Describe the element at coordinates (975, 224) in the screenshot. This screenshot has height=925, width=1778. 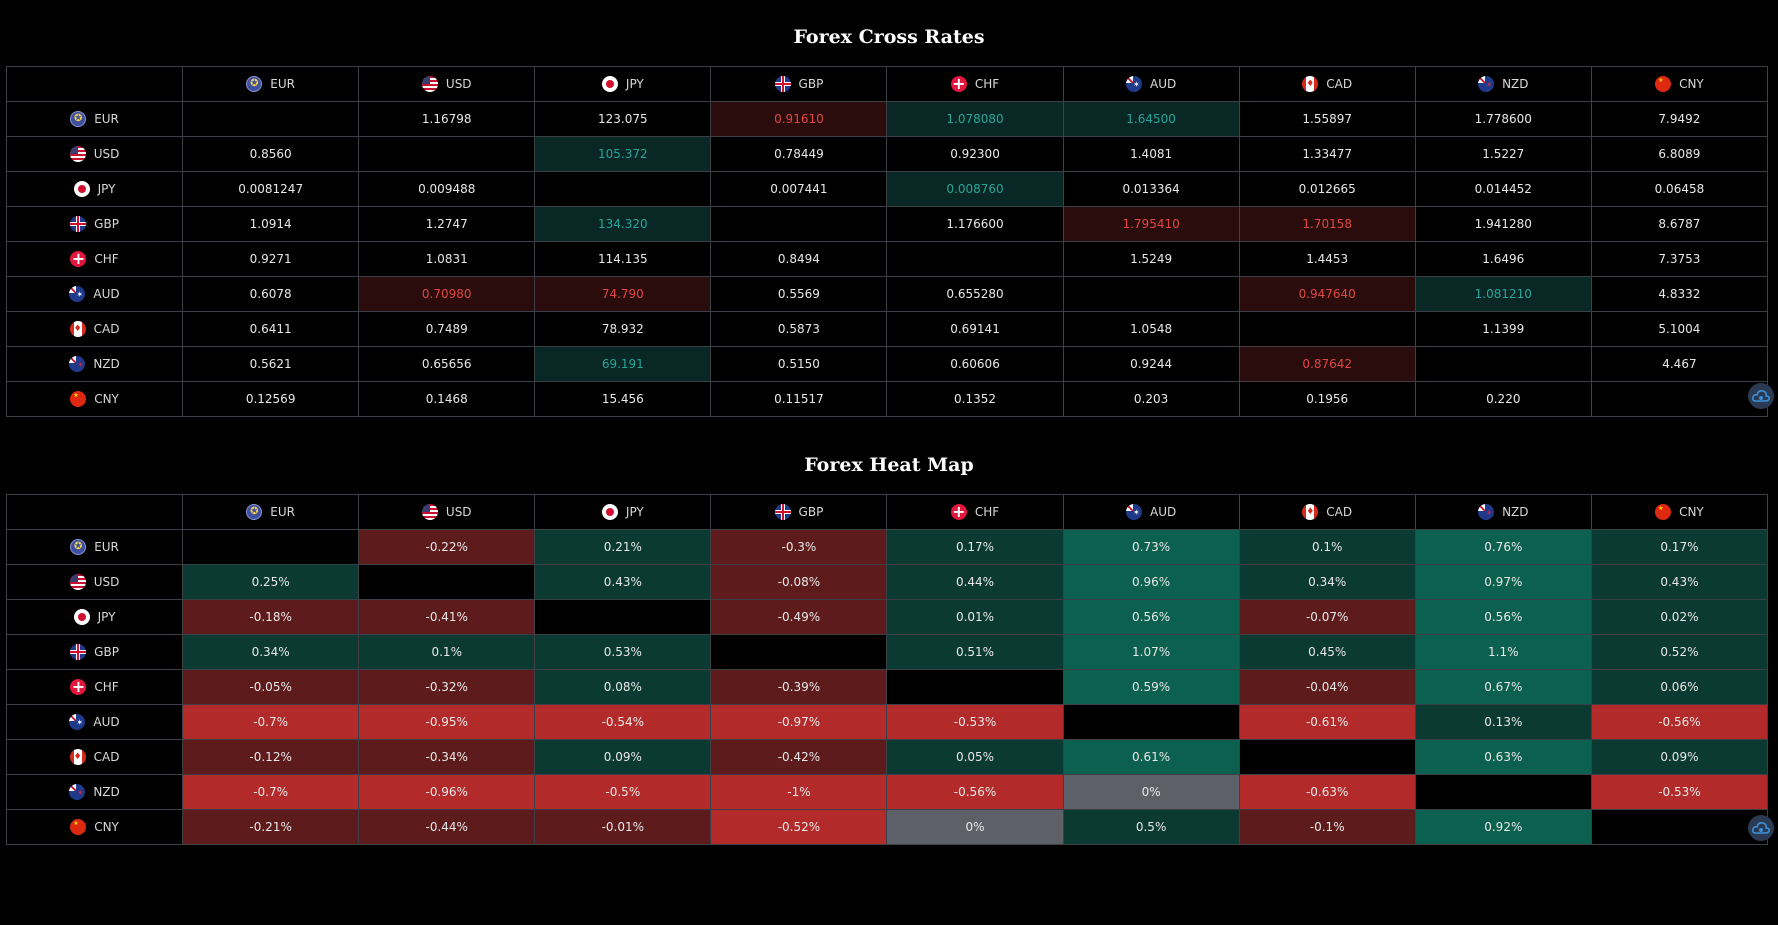
I see `rate-cell: 1.176600` at that location.